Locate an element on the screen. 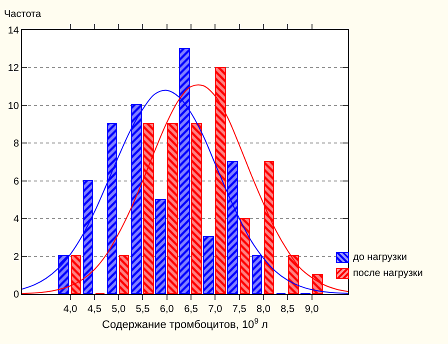  x-tick-label: 4,5 is located at coordinates (94, 309).